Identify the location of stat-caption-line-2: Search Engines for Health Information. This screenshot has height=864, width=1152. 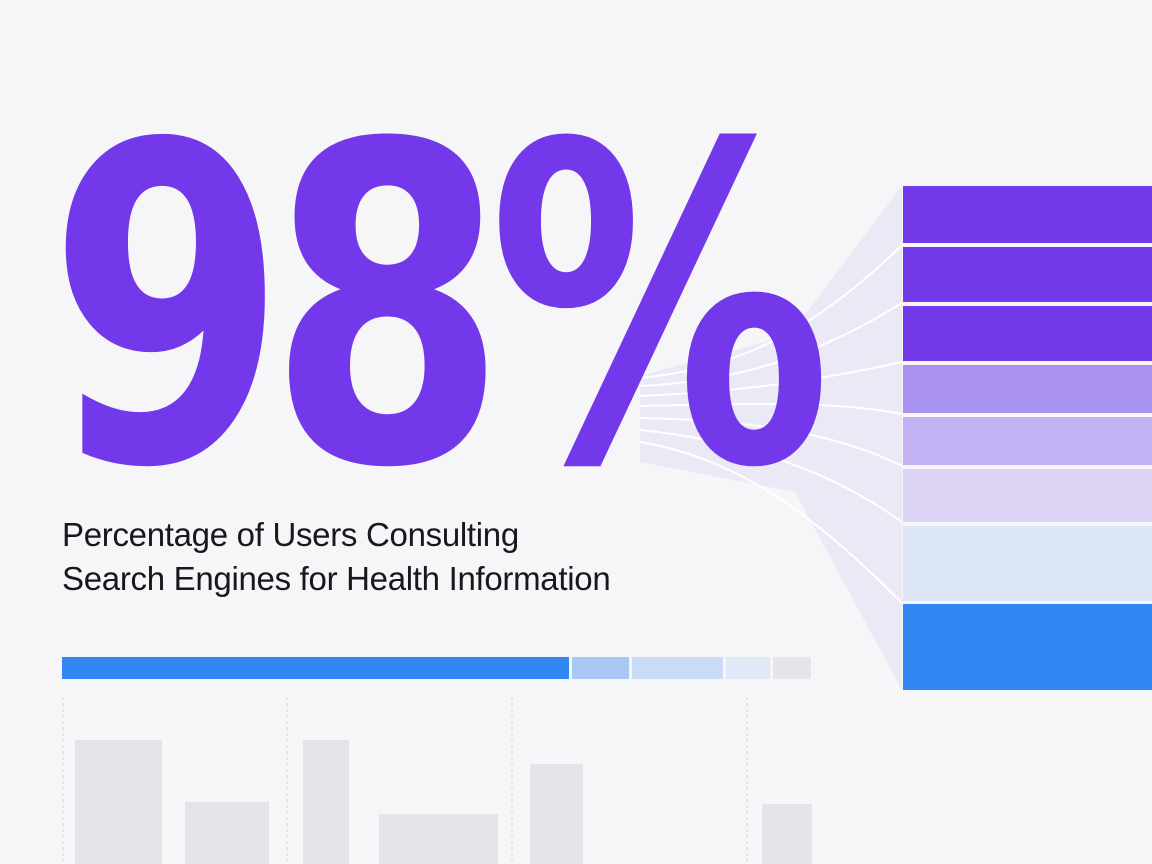
(336, 578).